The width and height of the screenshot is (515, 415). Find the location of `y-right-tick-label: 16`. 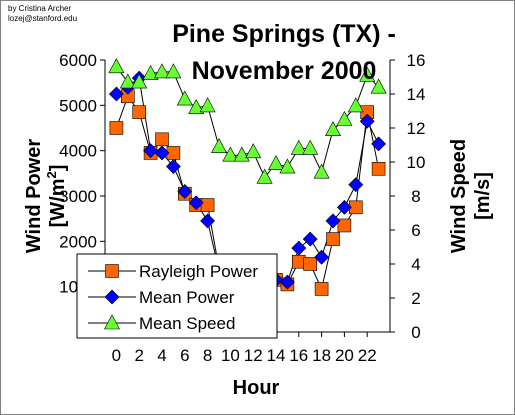

y-right-tick-label: 16 is located at coordinates (416, 60).